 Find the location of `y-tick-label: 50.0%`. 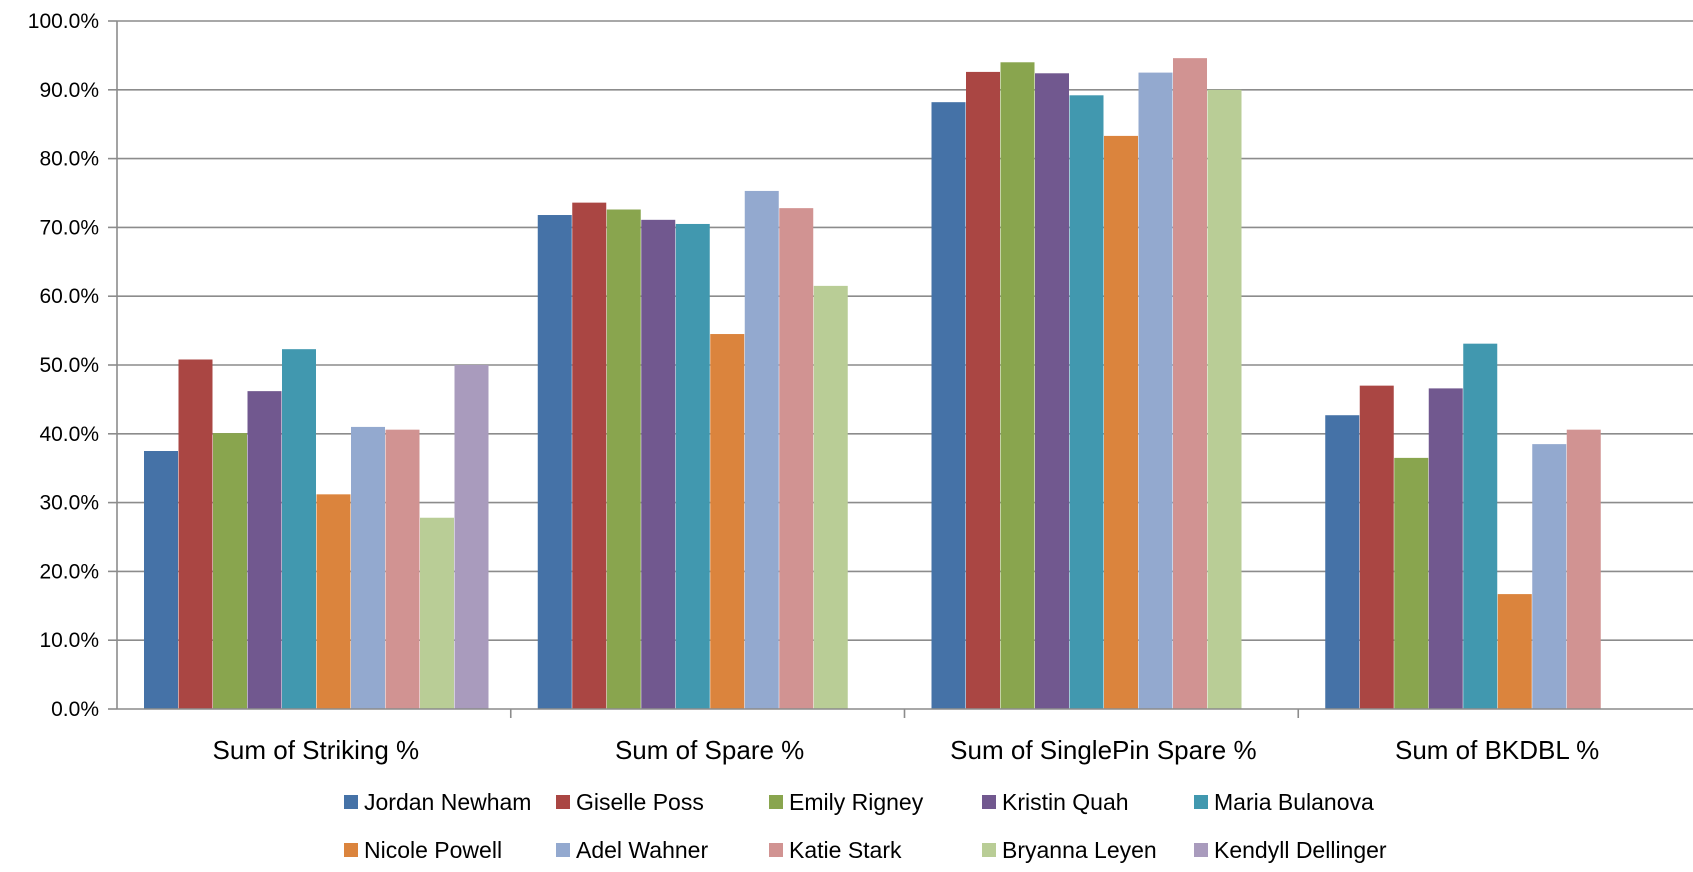

y-tick-label: 50.0% is located at coordinates (69, 365).